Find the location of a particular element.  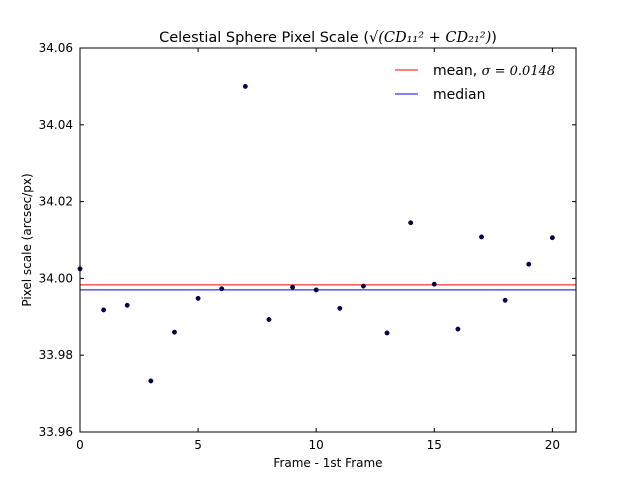

x-tick-label: 15 is located at coordinates (434, 445).